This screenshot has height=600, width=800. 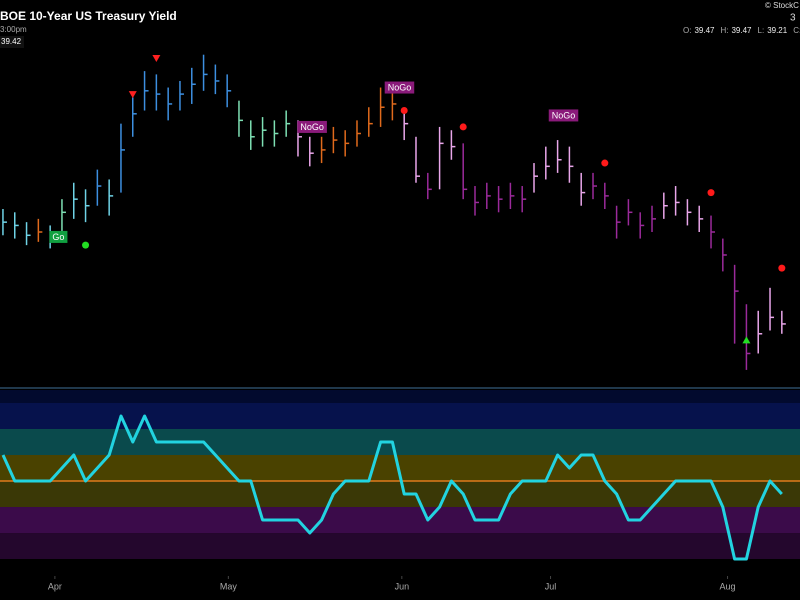 I want to click on signal-label: Go, so click(x=58, y=237).